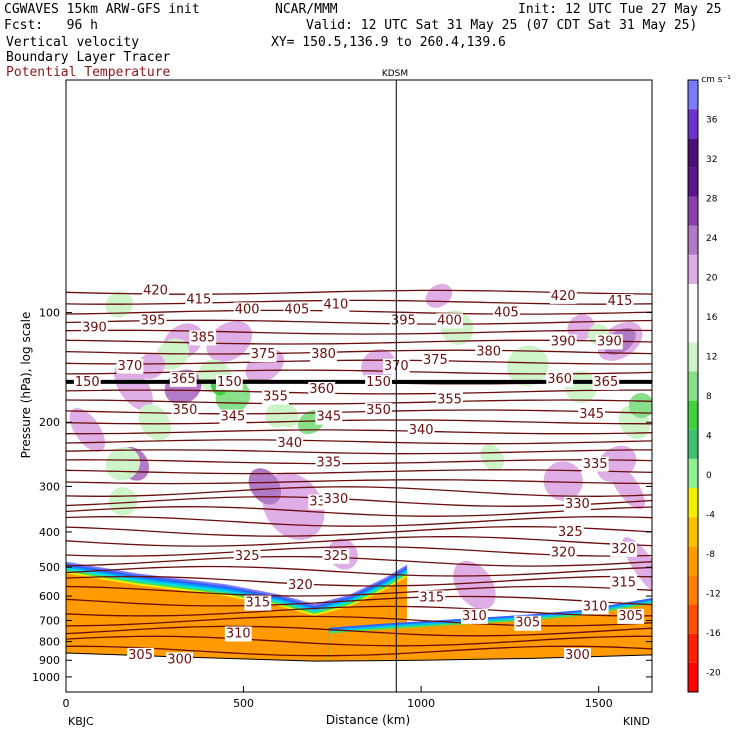 The height and width of the screenshot is (740, 740). Describe the element at coordinates (183, 379) in the screenshot. I see `theta-label: 365` at that location.